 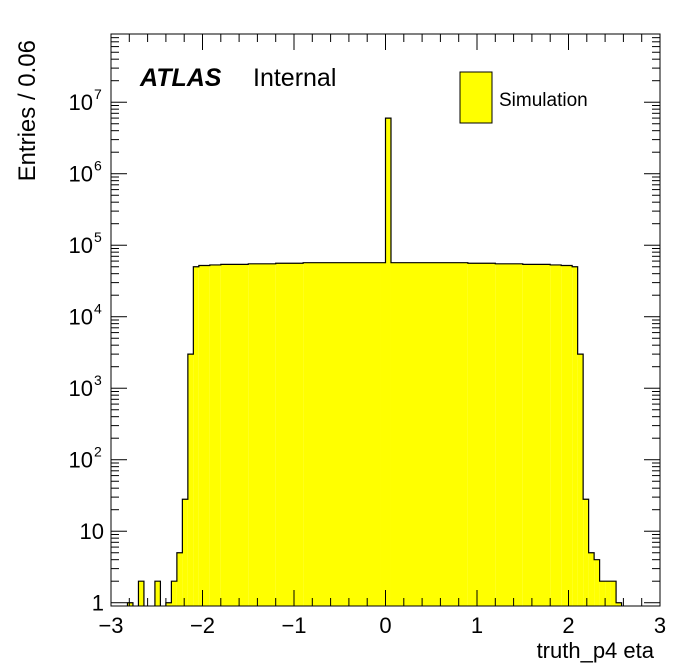 I want to click on y-tick-label-text: 10, so click(x=92, y=531).